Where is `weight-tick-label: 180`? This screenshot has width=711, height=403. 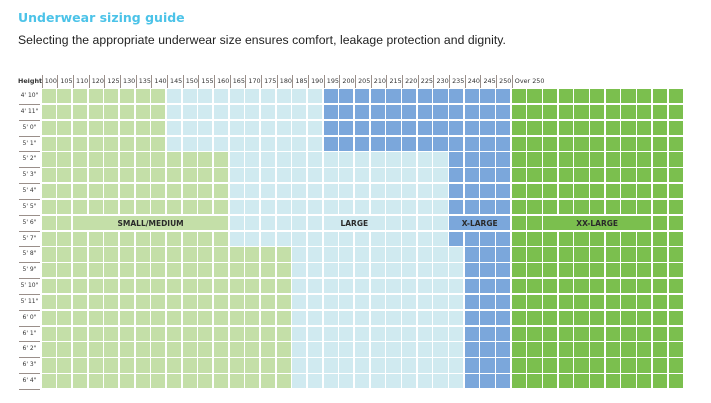 weight-tick-label: 180 is located at coordinates (284, 81).